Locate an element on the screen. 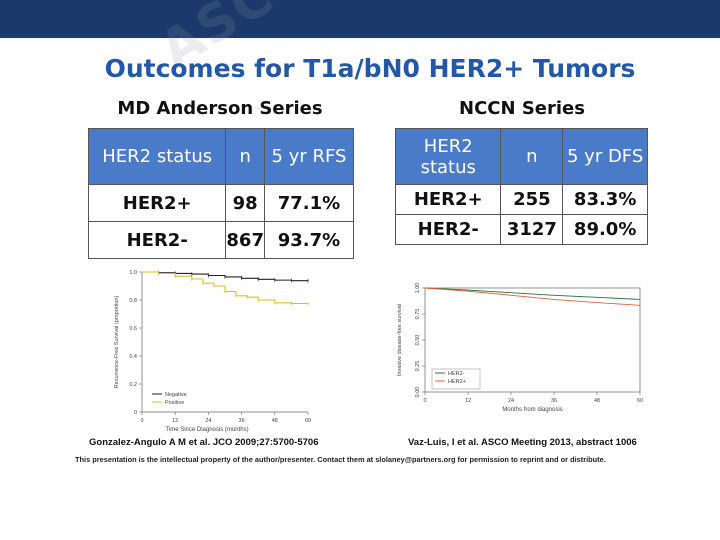 This screenshot has width=720, height=540. legend-label: HER2+ is located at coordinates (457, 382).